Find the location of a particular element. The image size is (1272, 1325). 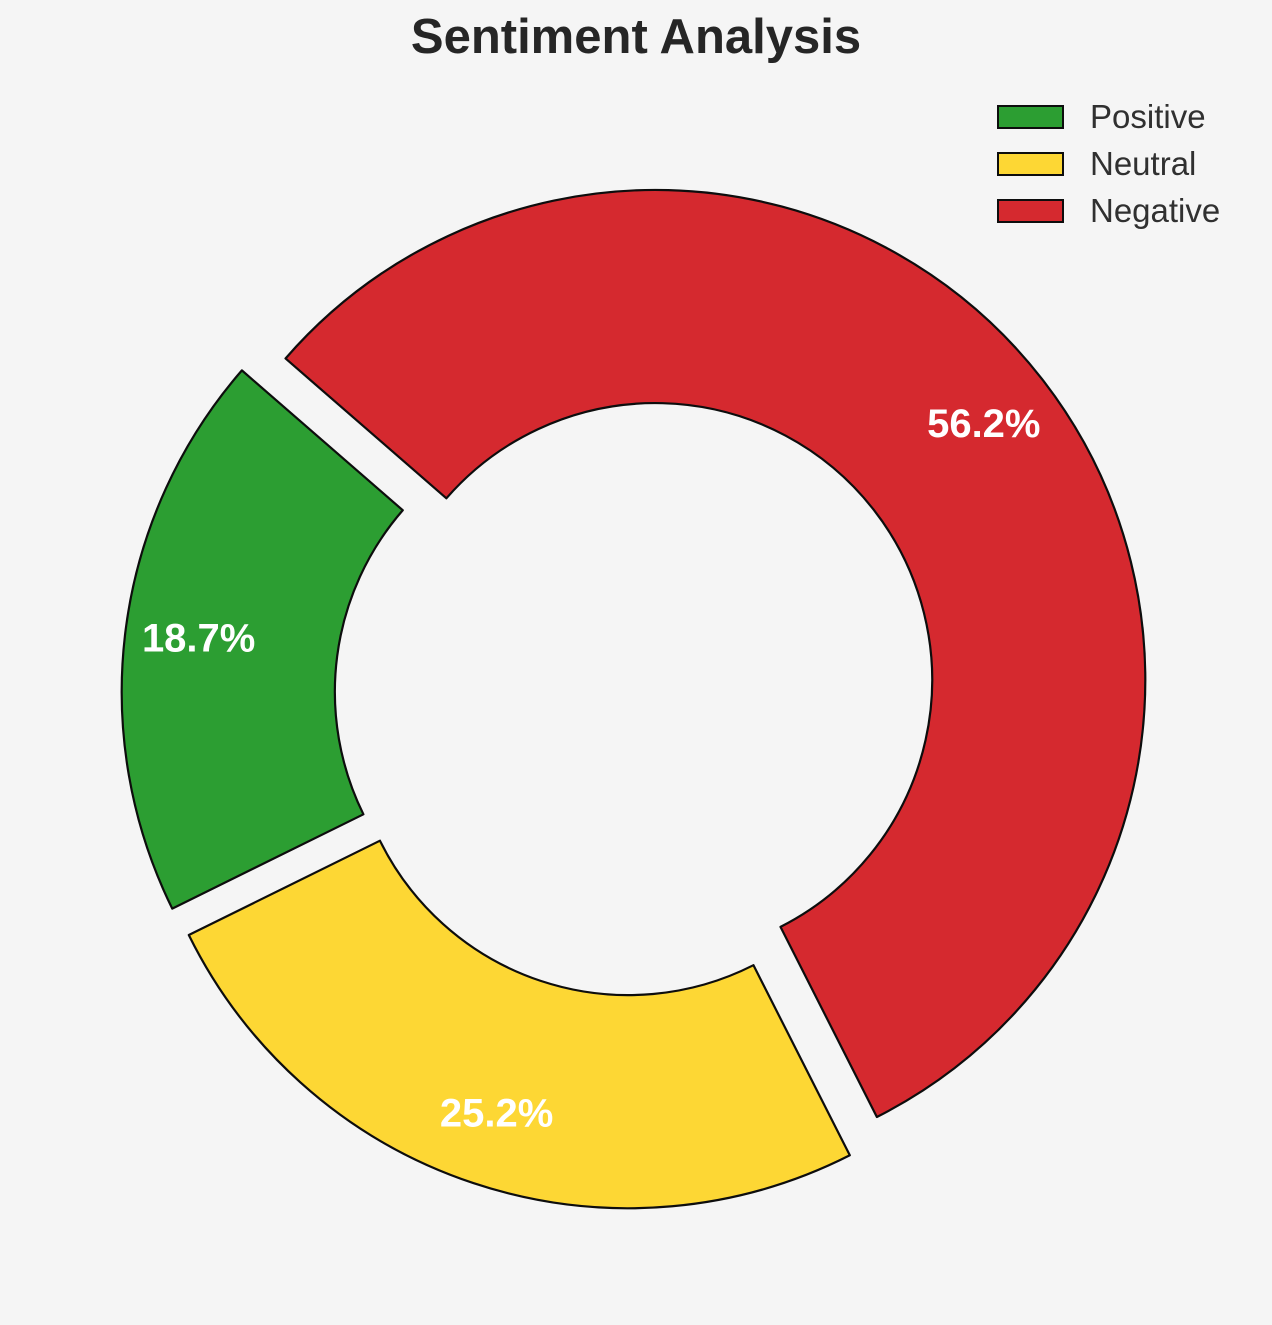

legend: Positive Neutral Negative is located at coordinates (1108, 163).